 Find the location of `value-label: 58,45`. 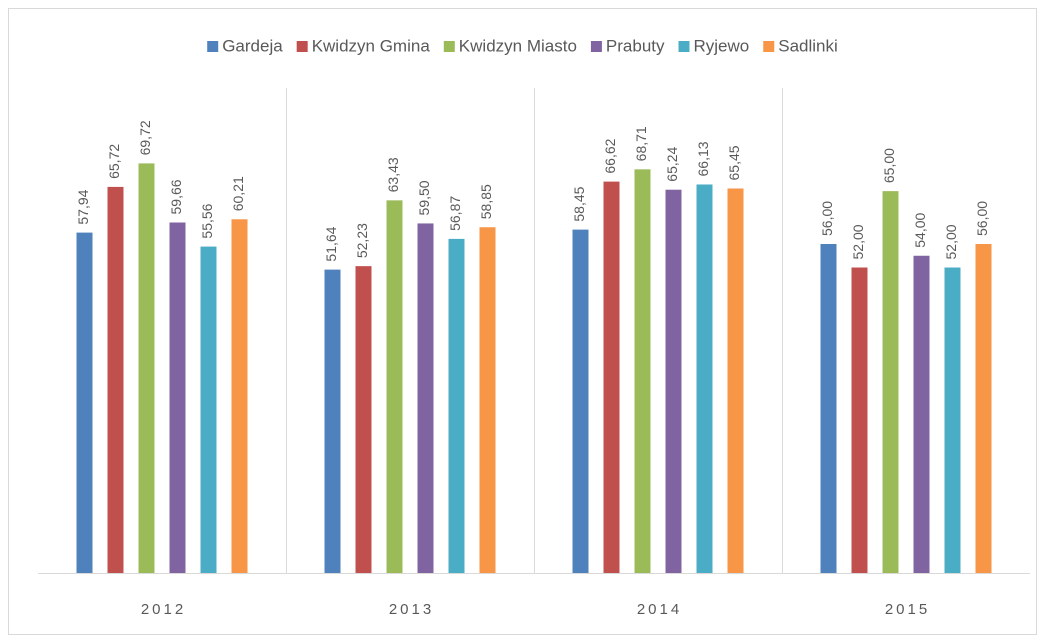

value-label: 58,45 is located at coordinates (579, 203).